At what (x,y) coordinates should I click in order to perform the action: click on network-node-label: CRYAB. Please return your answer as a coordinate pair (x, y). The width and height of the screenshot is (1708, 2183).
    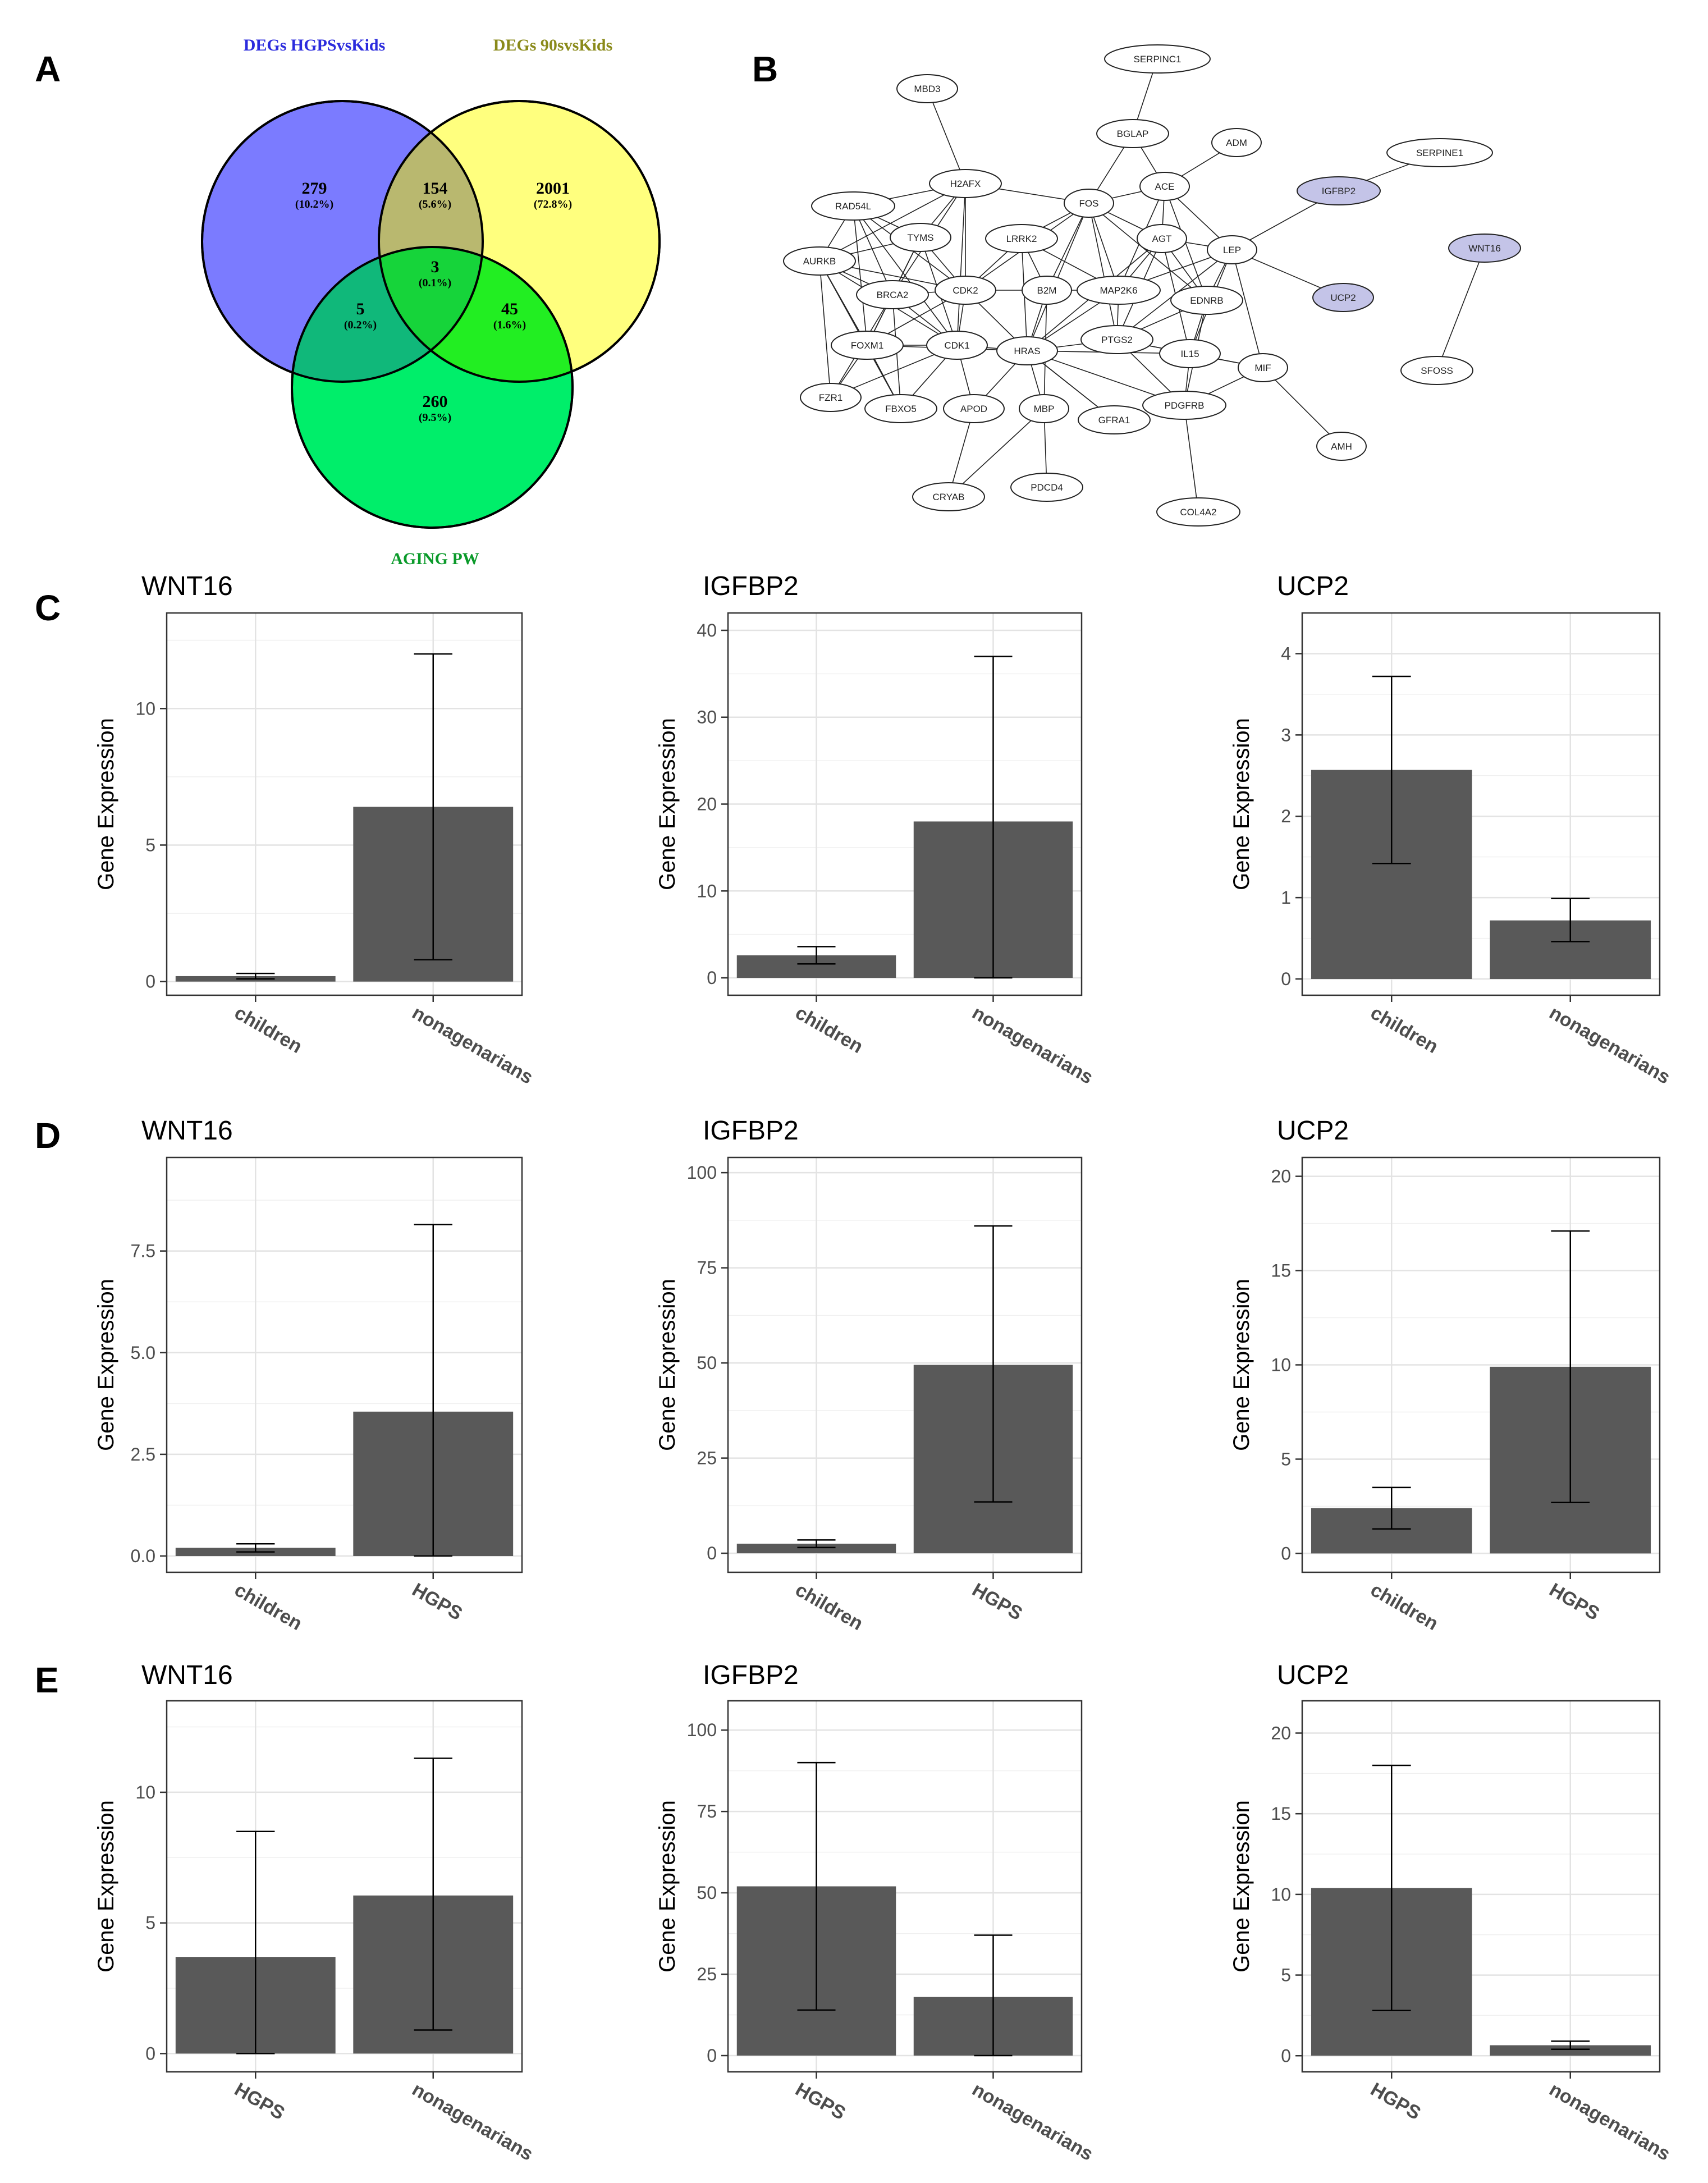
    Looking at the image, I should click on (948, 497).